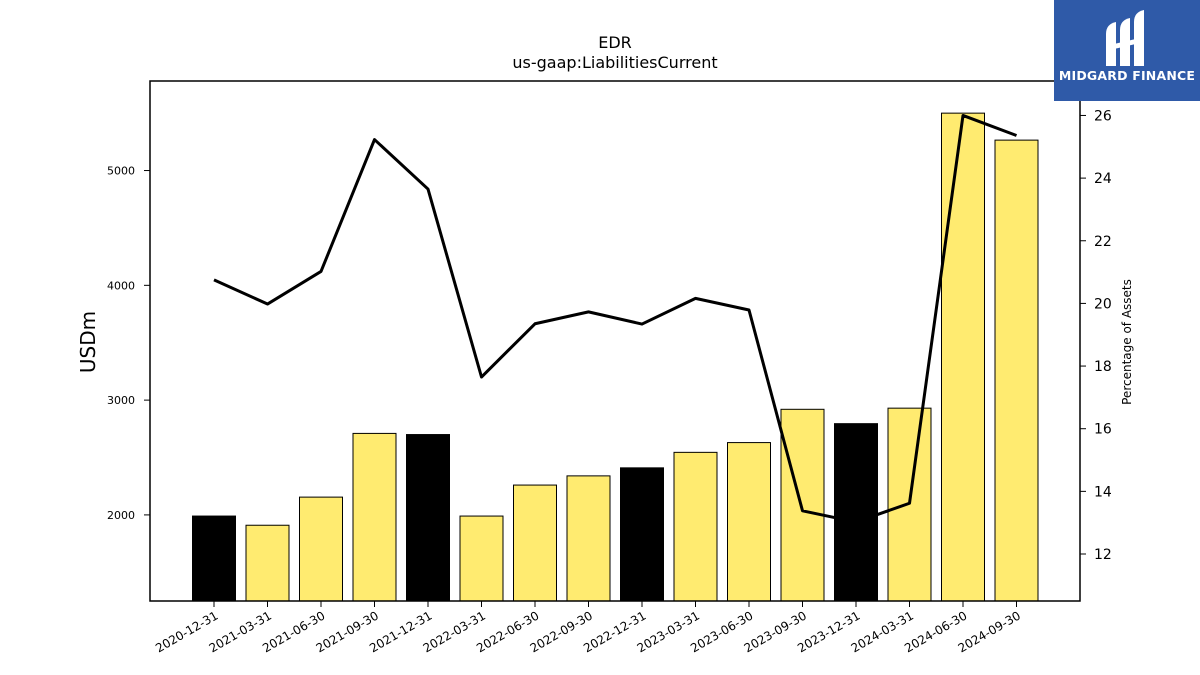 The image size is (1200, 675). What do you see at coordinates (1127, 75) in the screenshot?
I see `logo-text: MIDGARD FINANCE` at bounding box center [1127, 75].